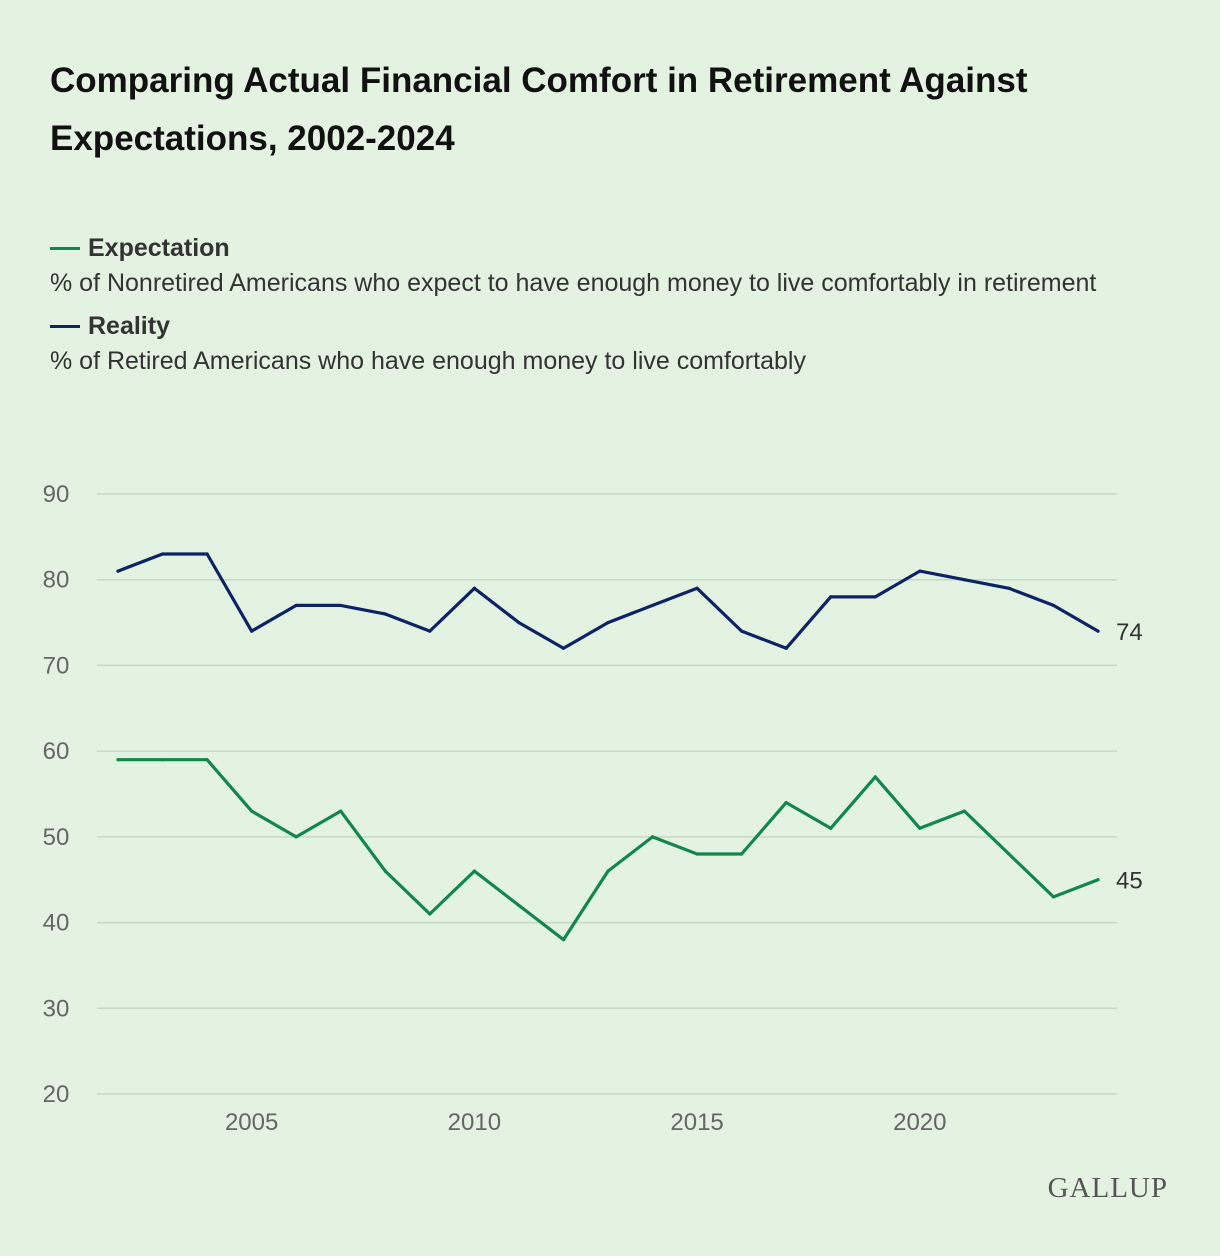  Describe the element at coordinates (786, 648) in the screenshot. I see `data-point-reality-2017` at that location.